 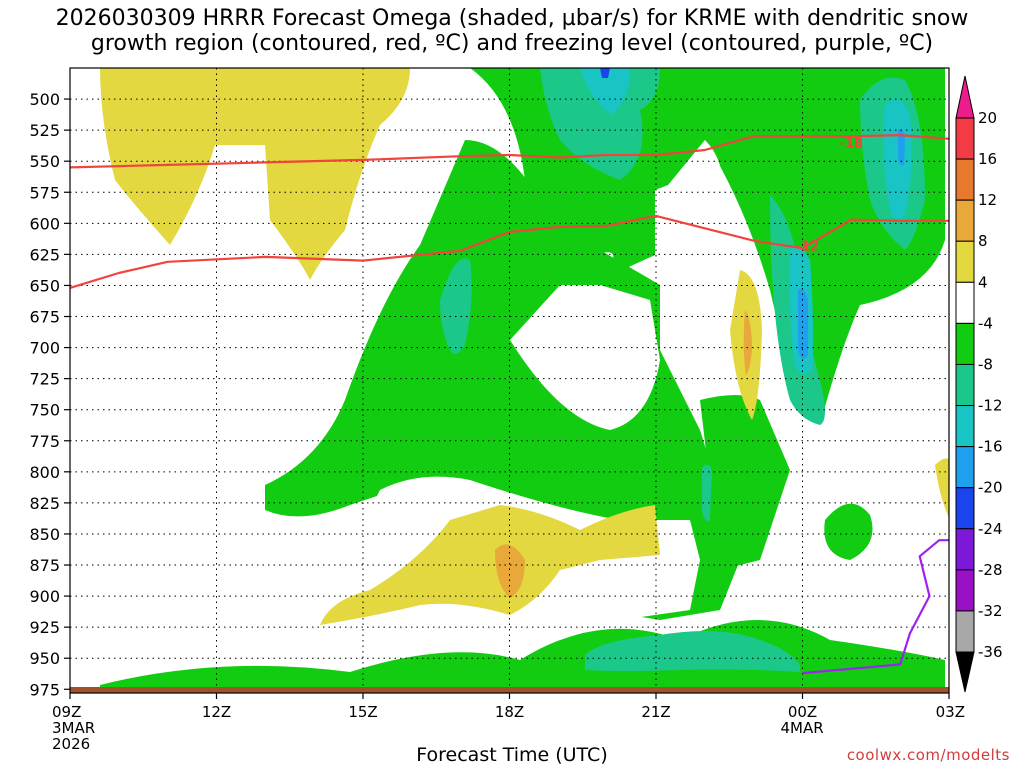 I want to click on y-tick-label: 575, so click(x=44, y=192).